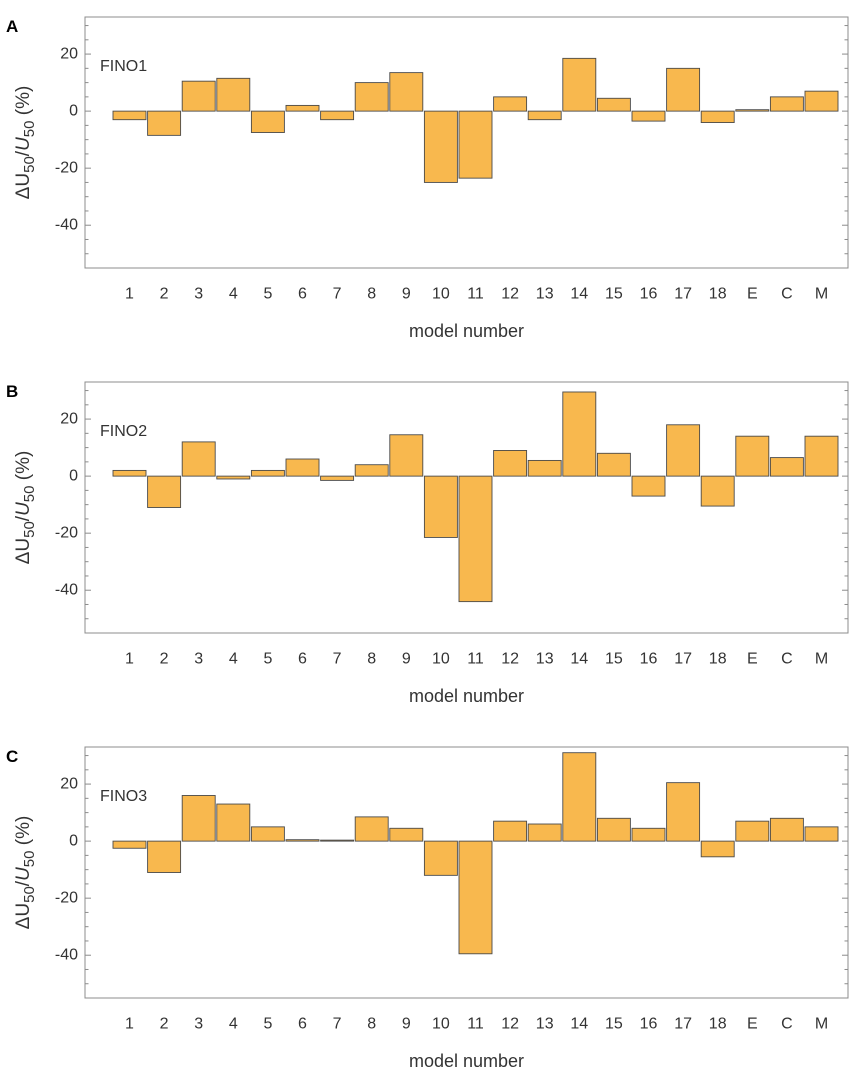 The image size is (858, 1073). Describe the element at coordinates (129, 294) in the screenshot. I see `x-tick-label: 1` at that location.